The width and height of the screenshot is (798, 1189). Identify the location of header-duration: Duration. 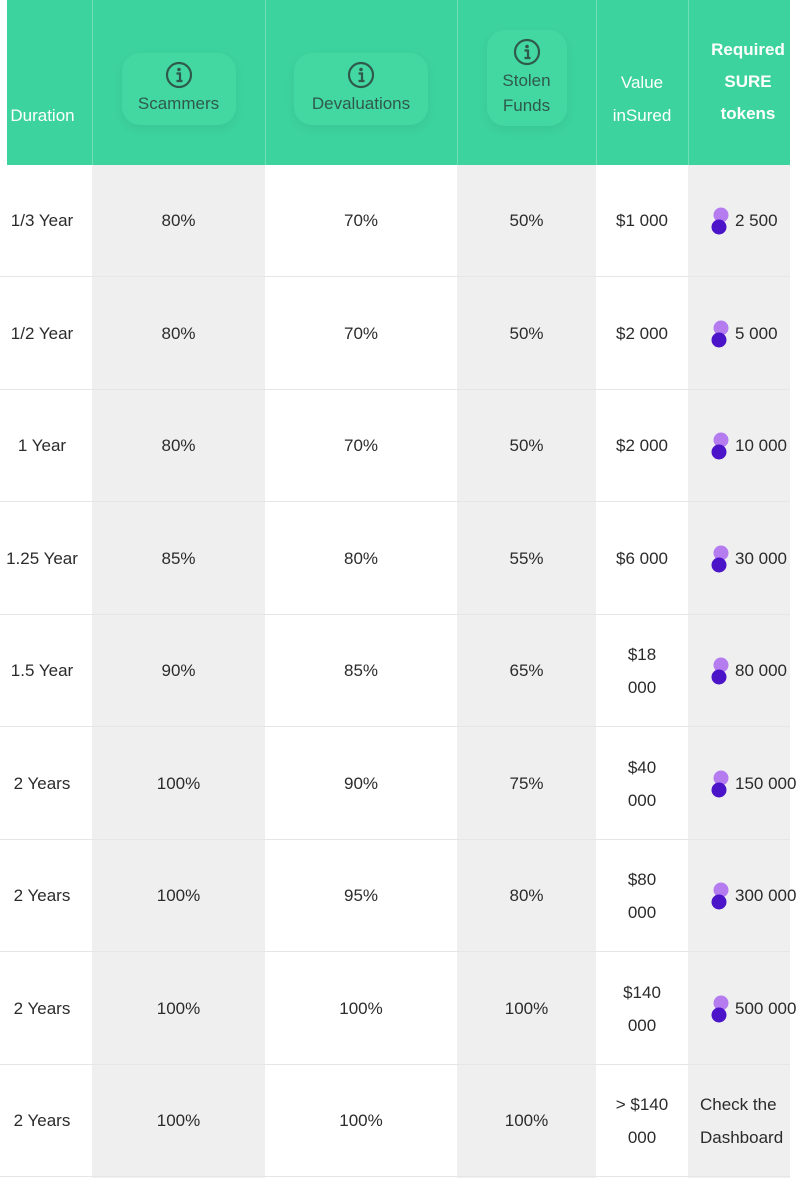
(46, 82).